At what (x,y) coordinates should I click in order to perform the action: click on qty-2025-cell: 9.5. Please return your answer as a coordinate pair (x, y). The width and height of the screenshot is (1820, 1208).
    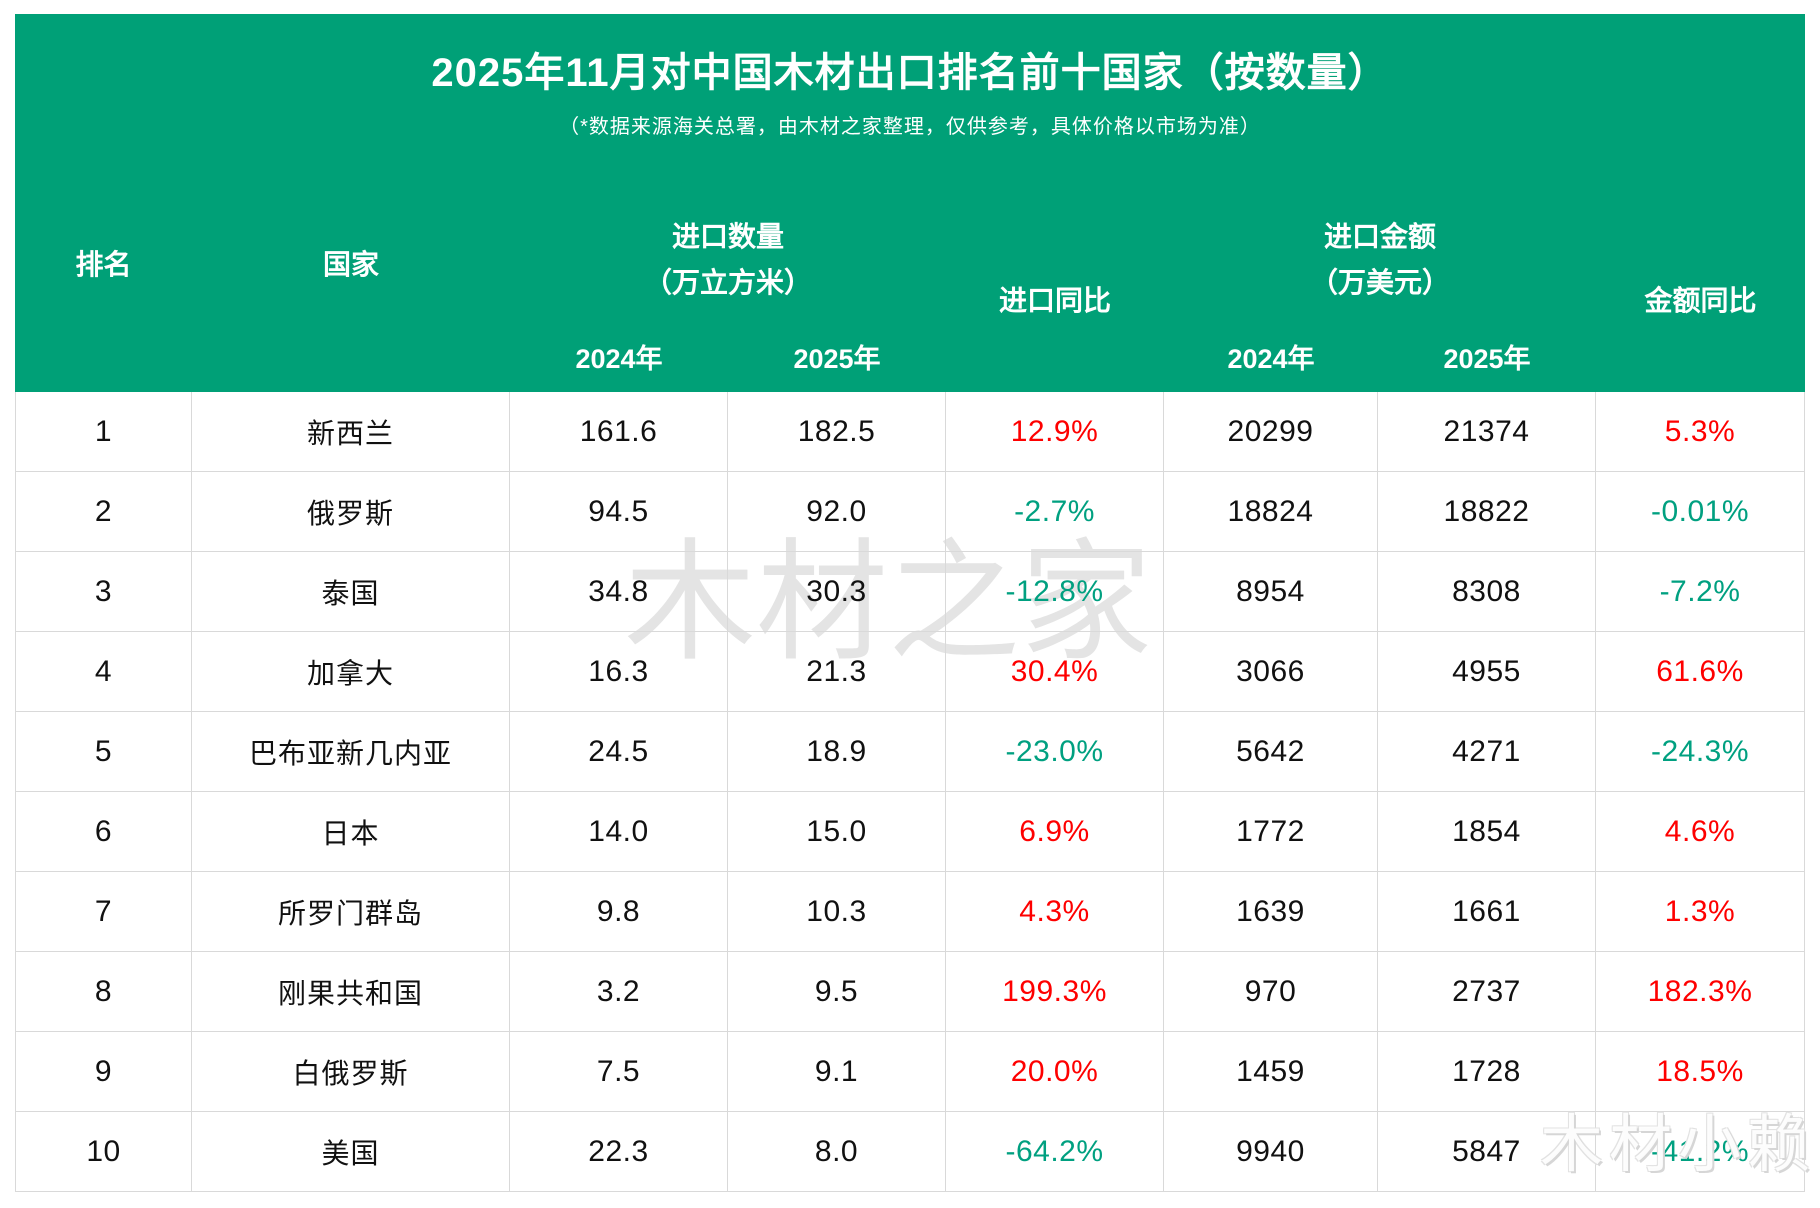
    Looking at the image, I should click on (837, 992).